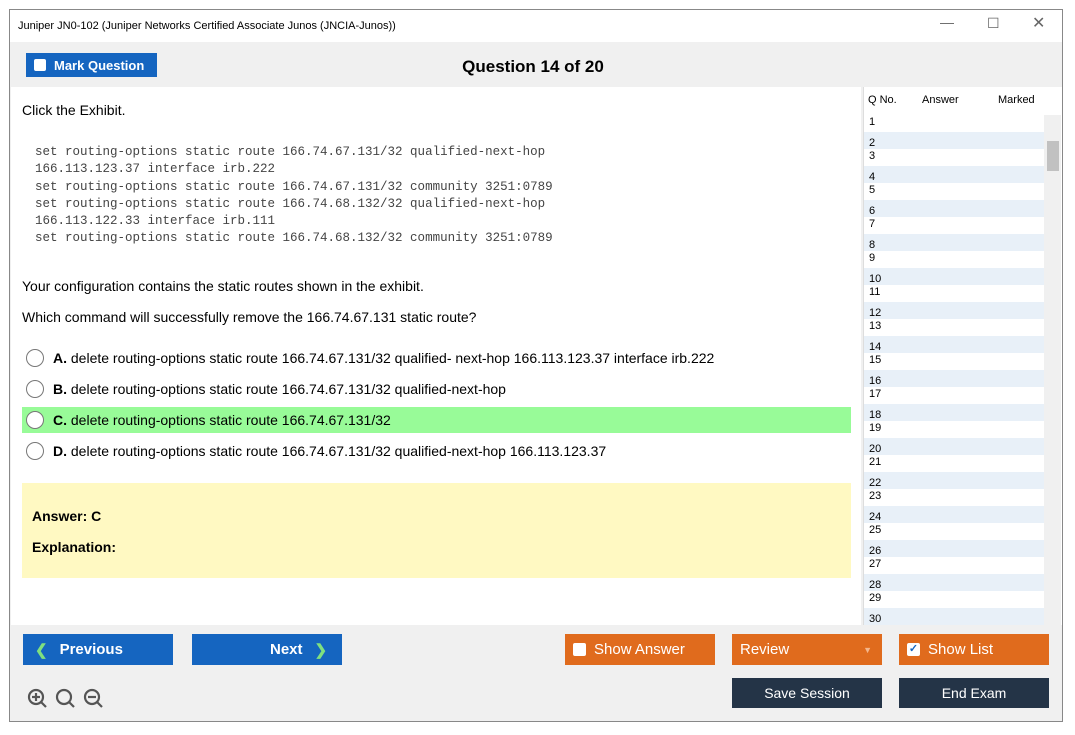 Image resolution: width=1075 pixels, height=735 pixels. Describe the element at coordinates (67, 516) in the screenshot. I see `answer-label: Answer: C` at that location.